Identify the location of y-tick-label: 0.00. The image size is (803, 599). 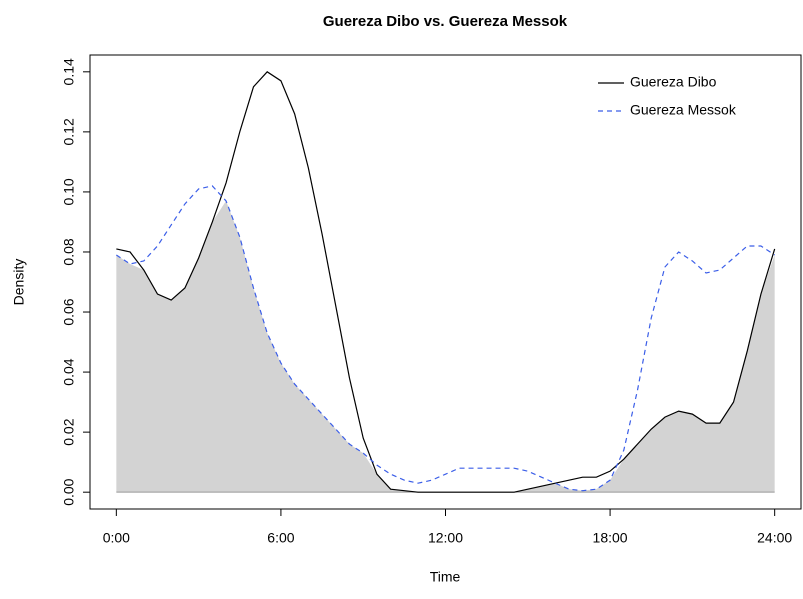
(69, 491).